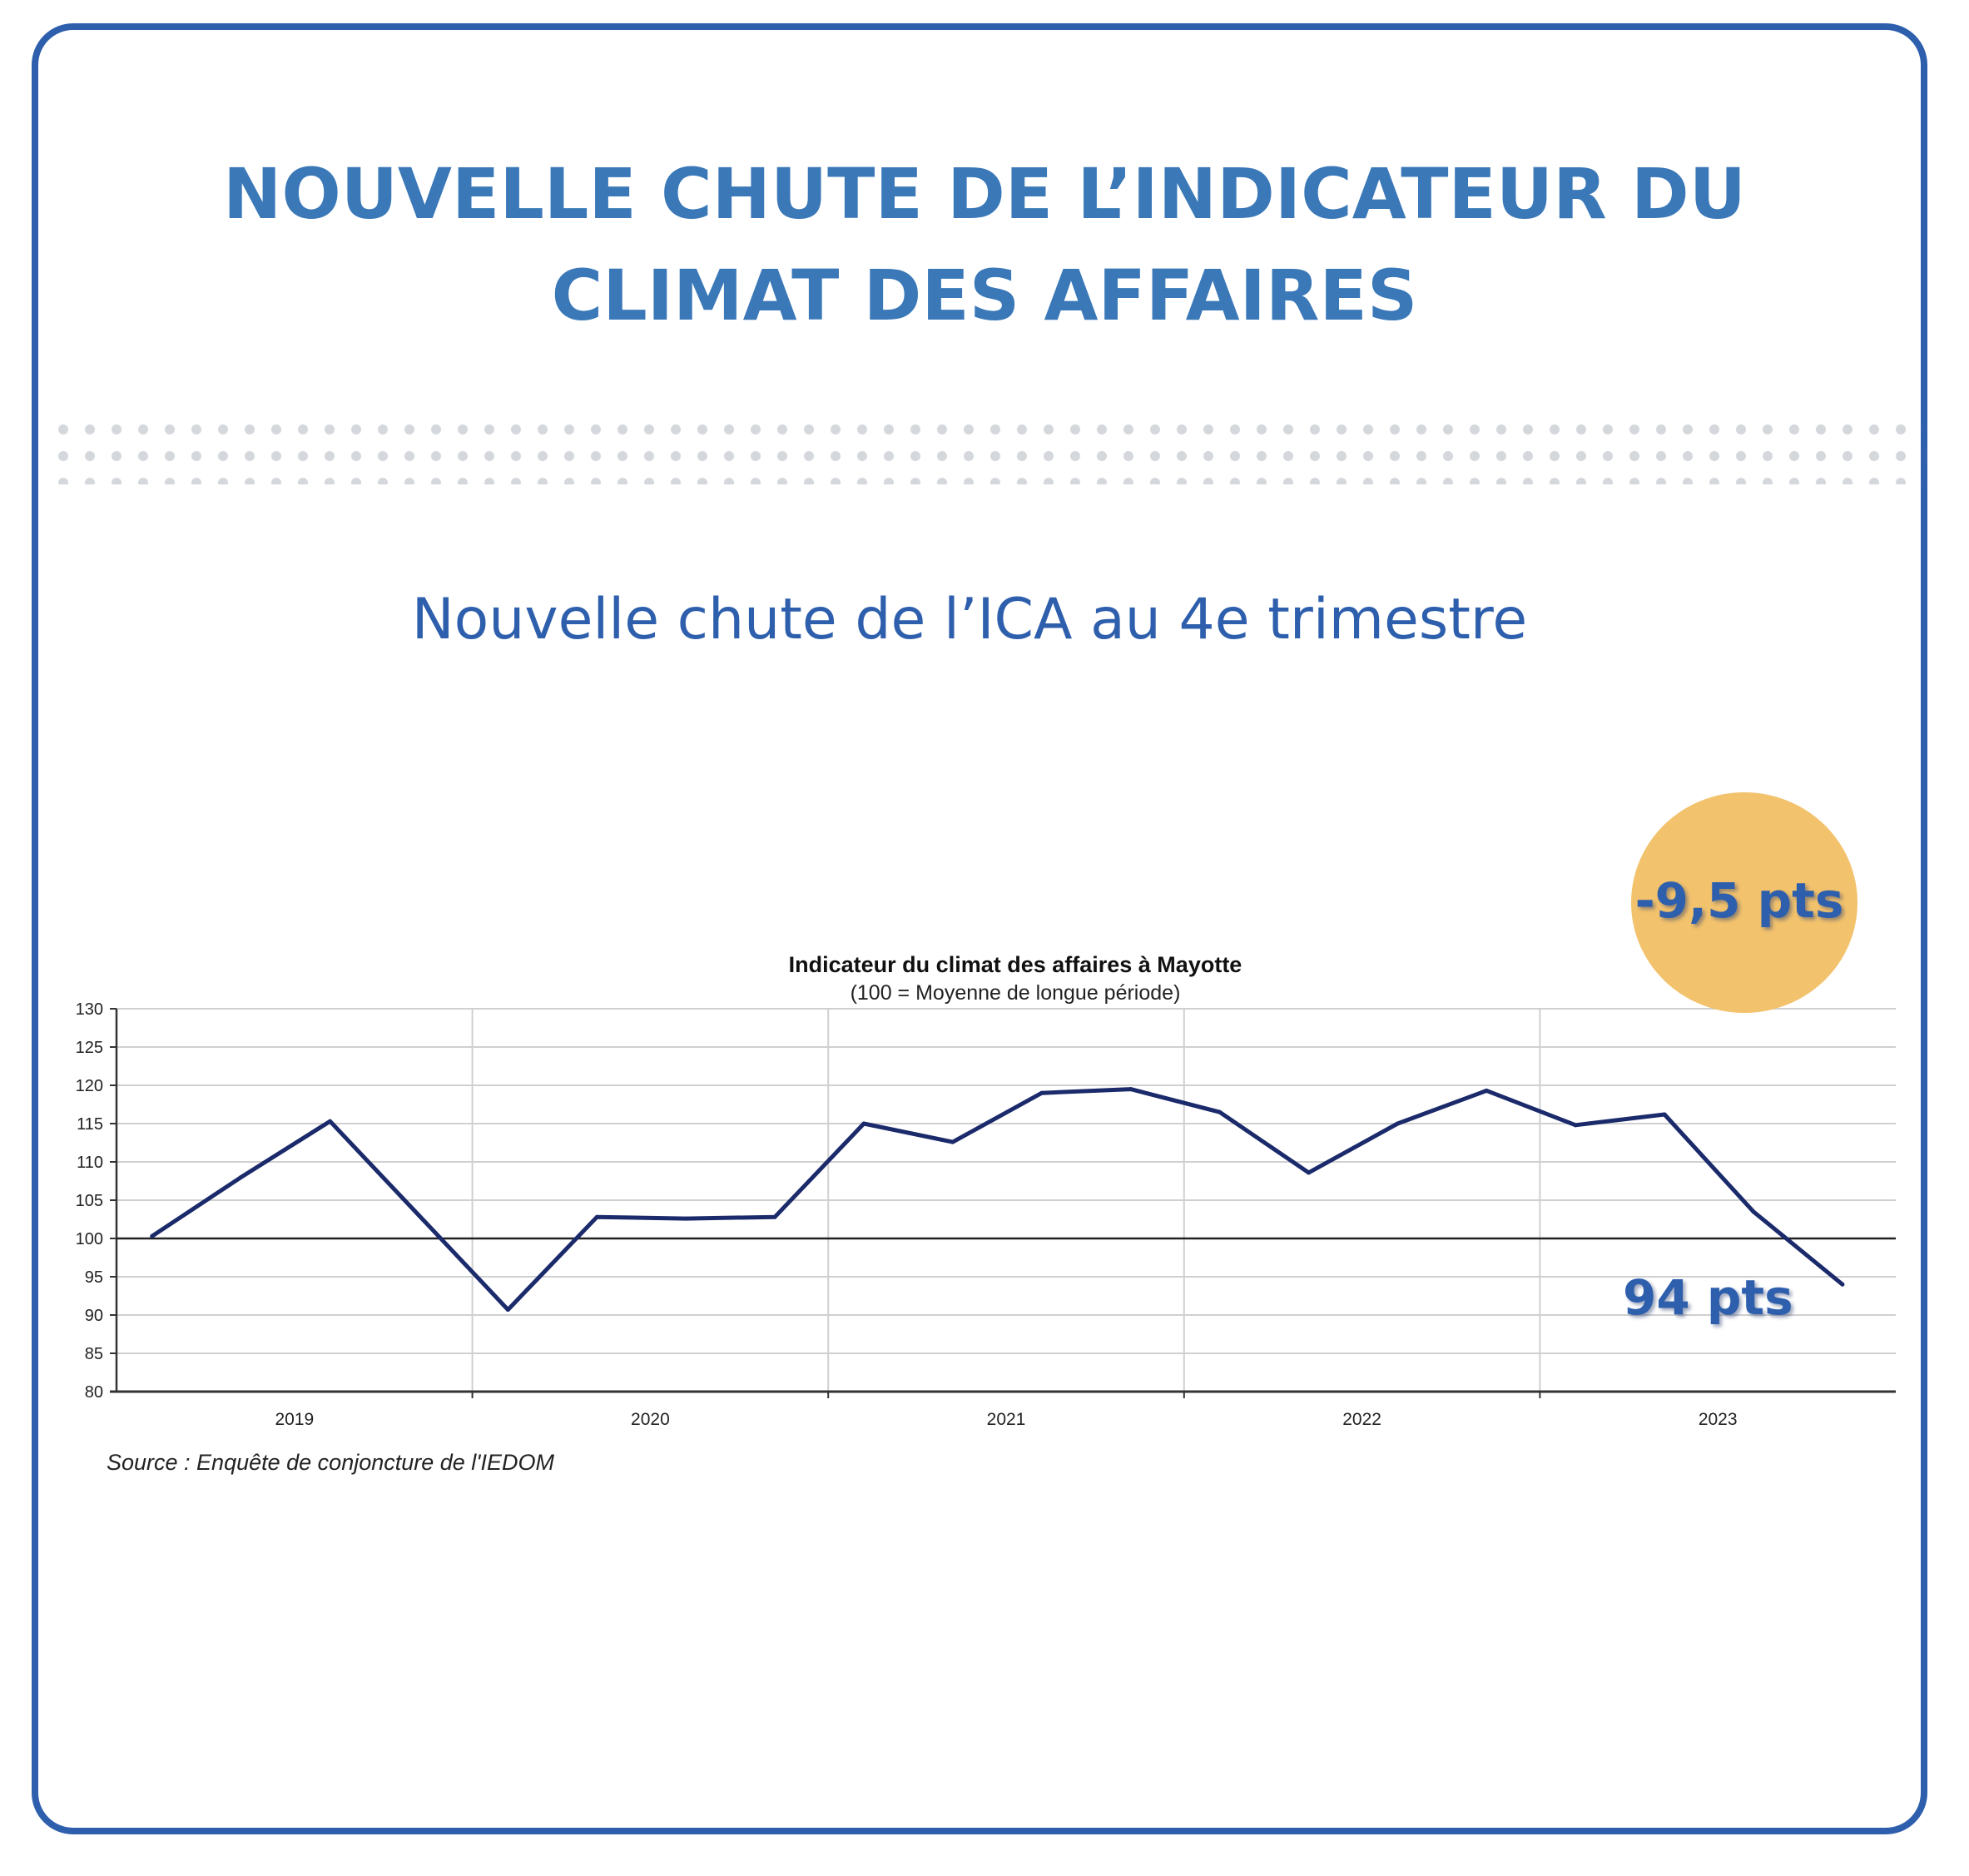  I want to click on y-tick-label: 125, so click(89, 1048).